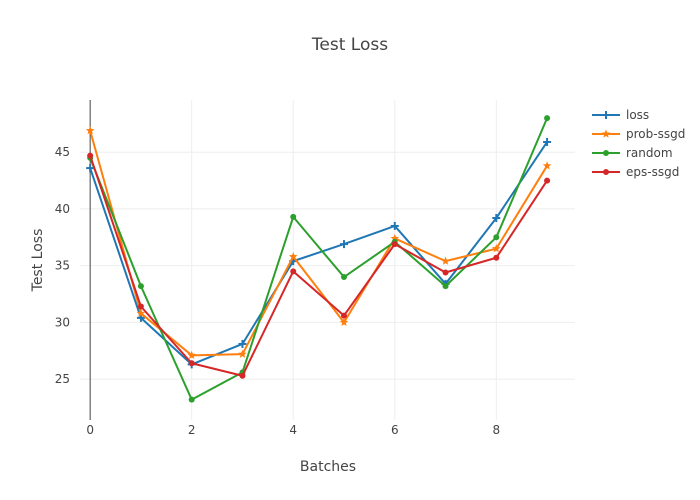 The height and width of the screenshot is (500, 700). I want to click on legend-item-random: random, so click(632, 153).